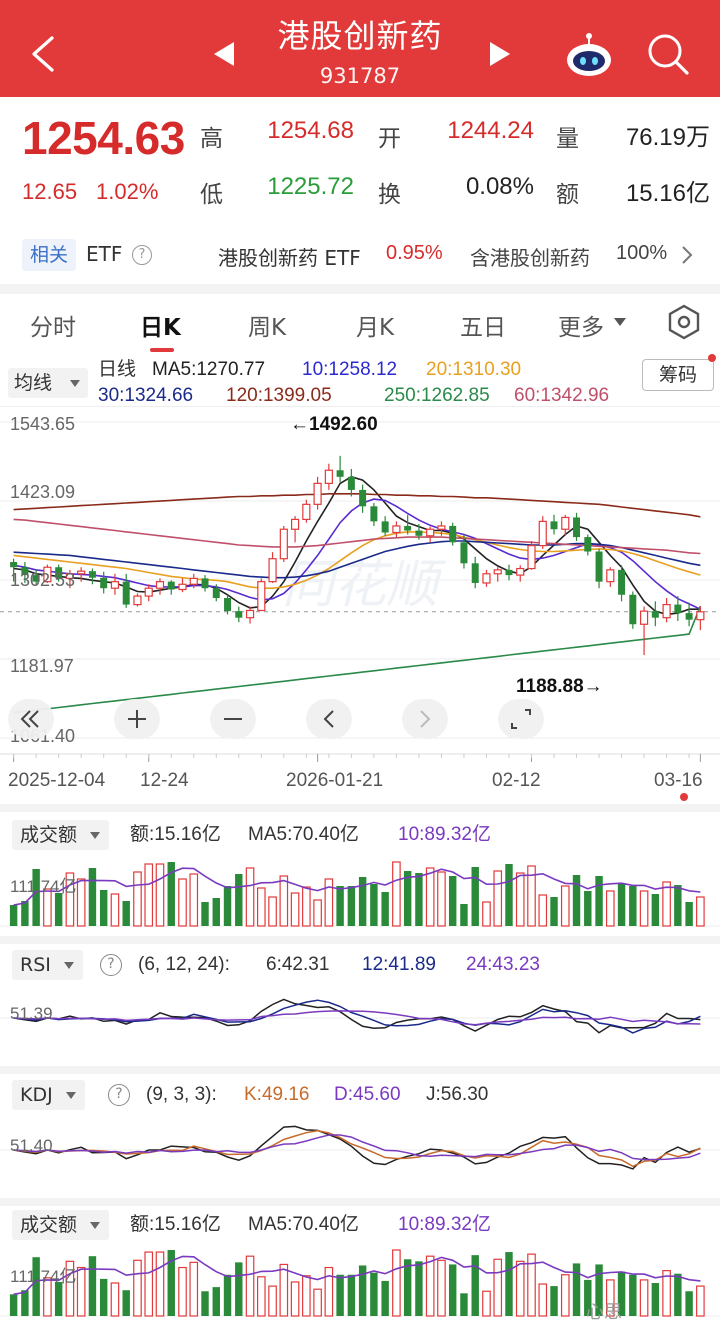  I want to click on etf-name: 港股创新药 ETF, so click(289, 258).